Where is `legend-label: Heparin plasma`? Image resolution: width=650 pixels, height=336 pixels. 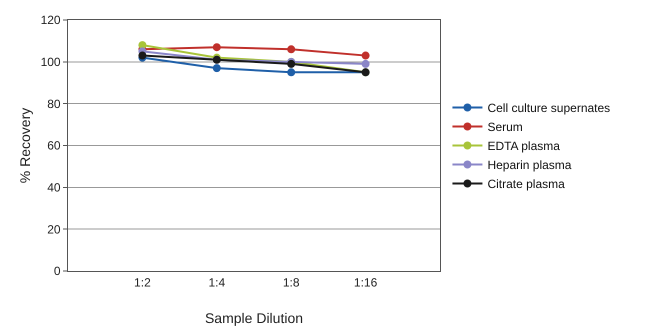
legend-label: Heparin plasma is located at coordinates (529, 165).